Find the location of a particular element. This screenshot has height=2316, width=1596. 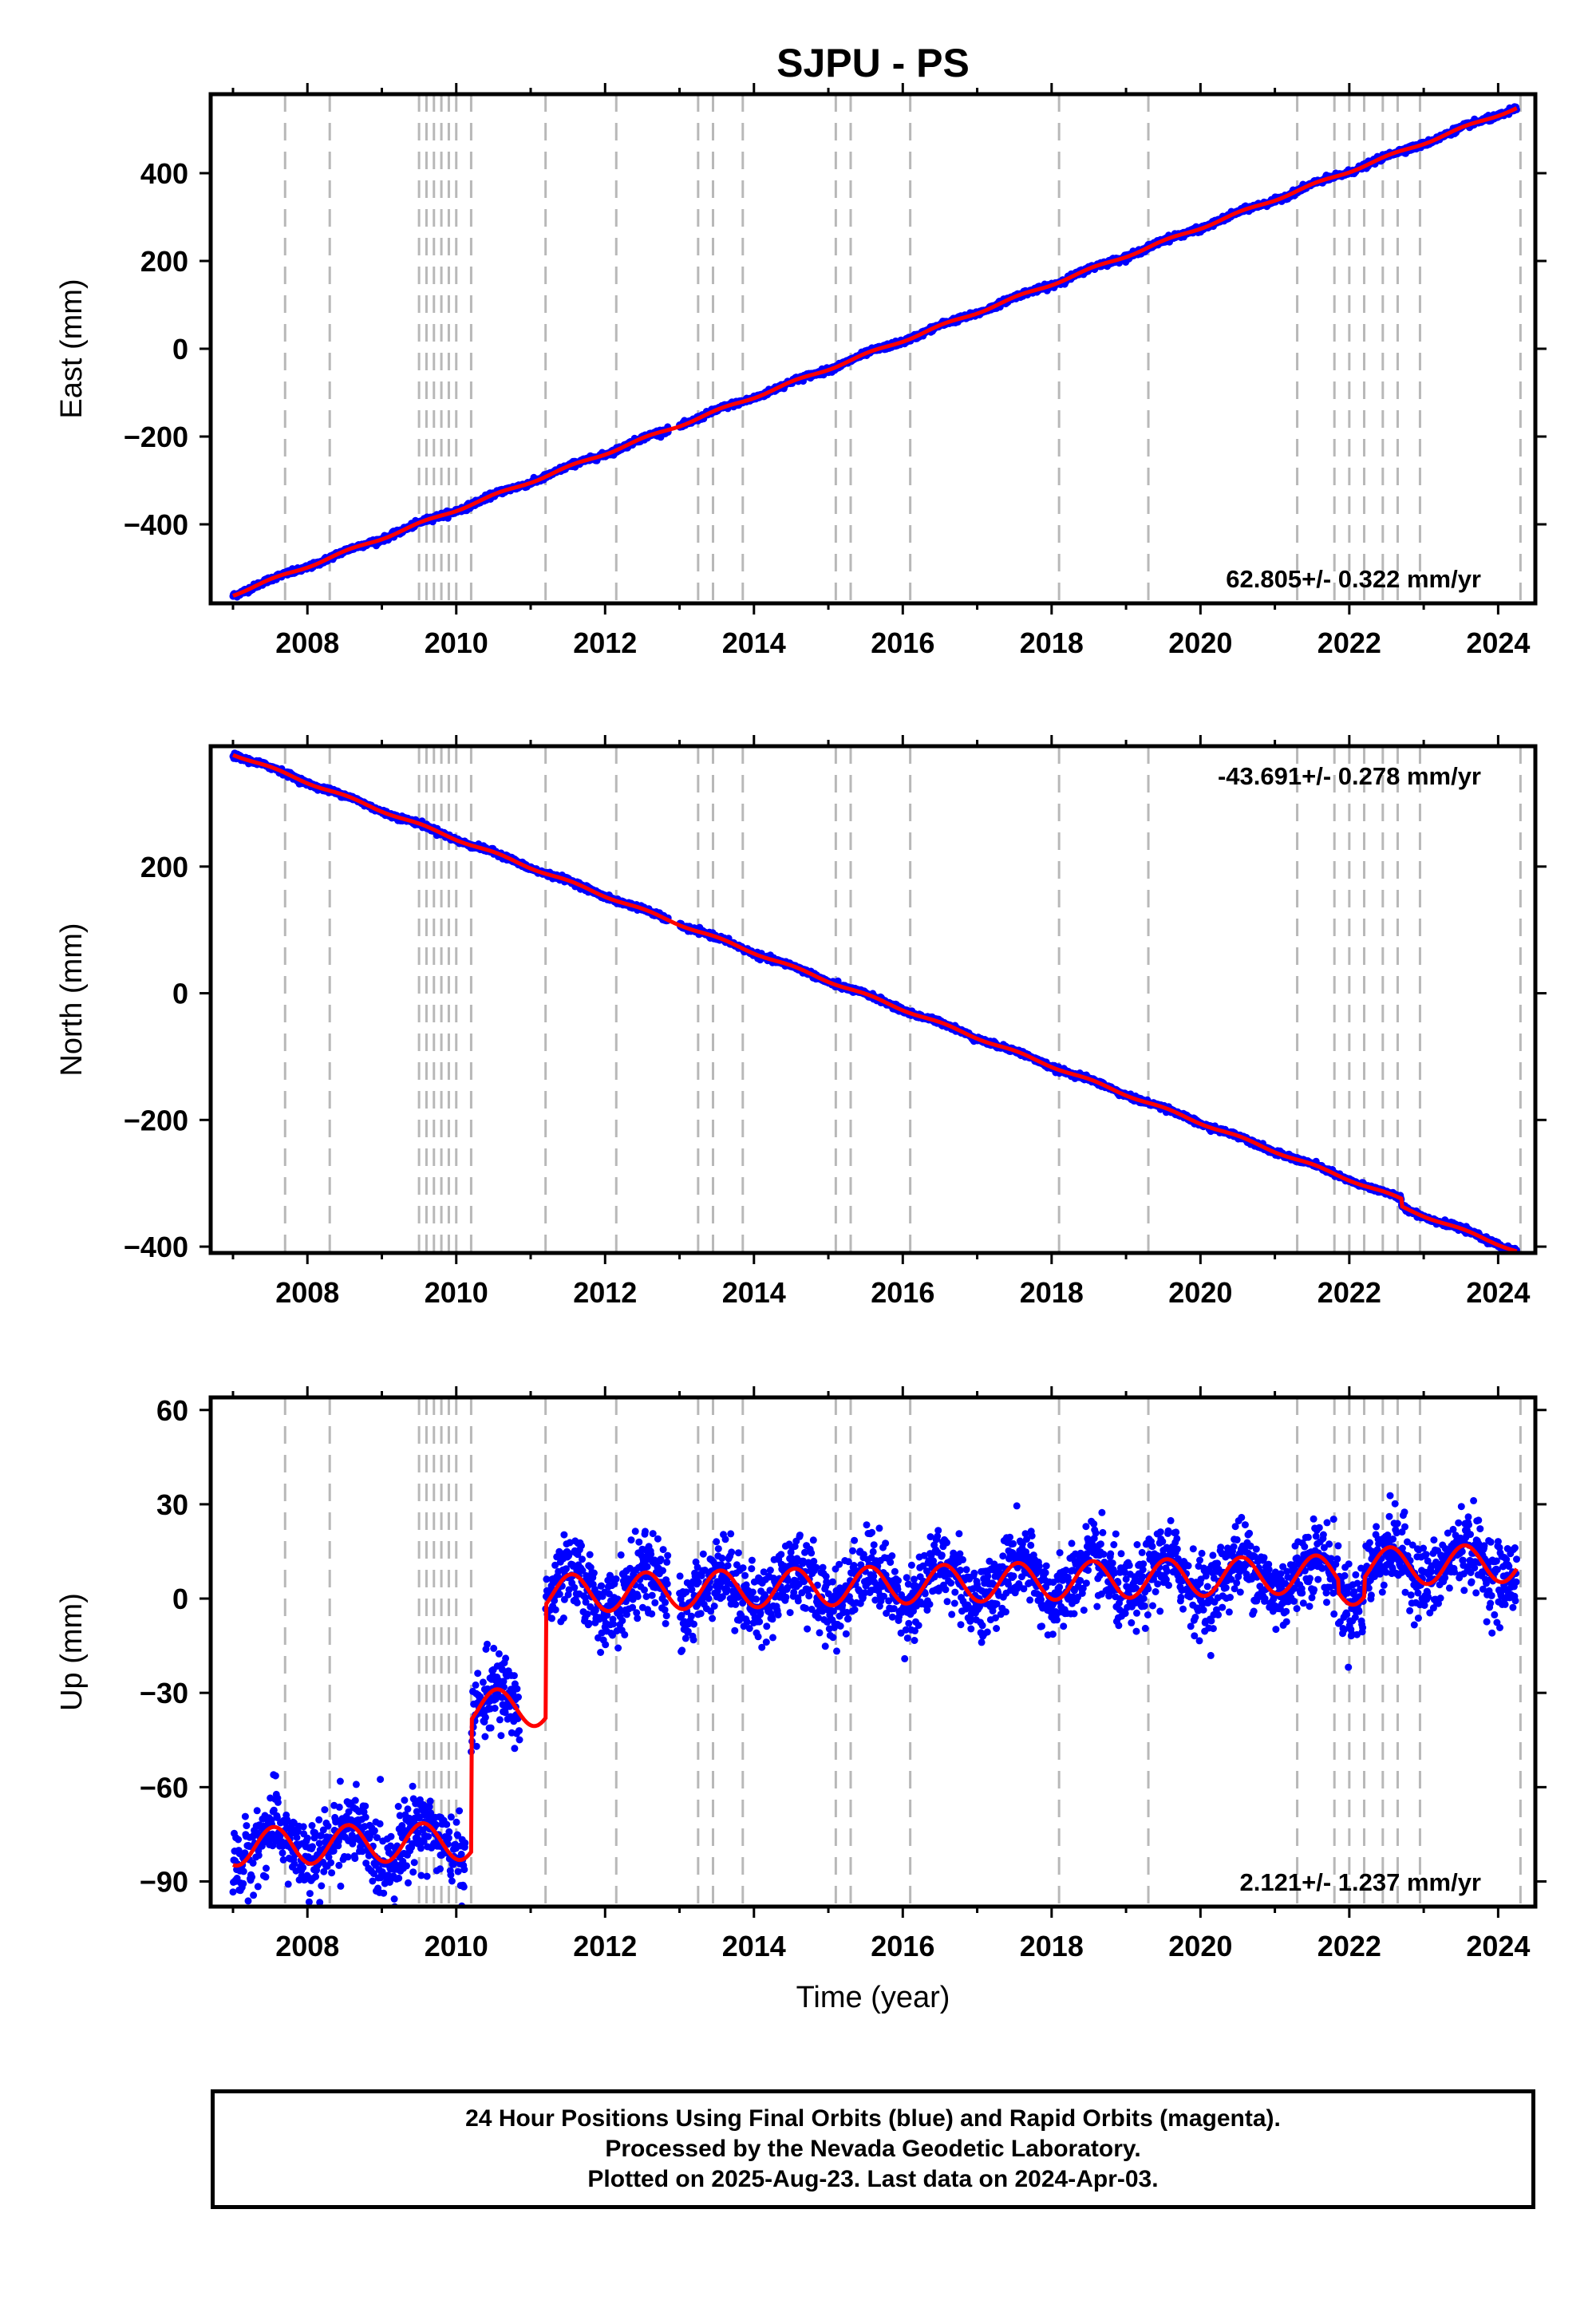

x-tick-label: 2018 is located at coordinates (1052, 642).